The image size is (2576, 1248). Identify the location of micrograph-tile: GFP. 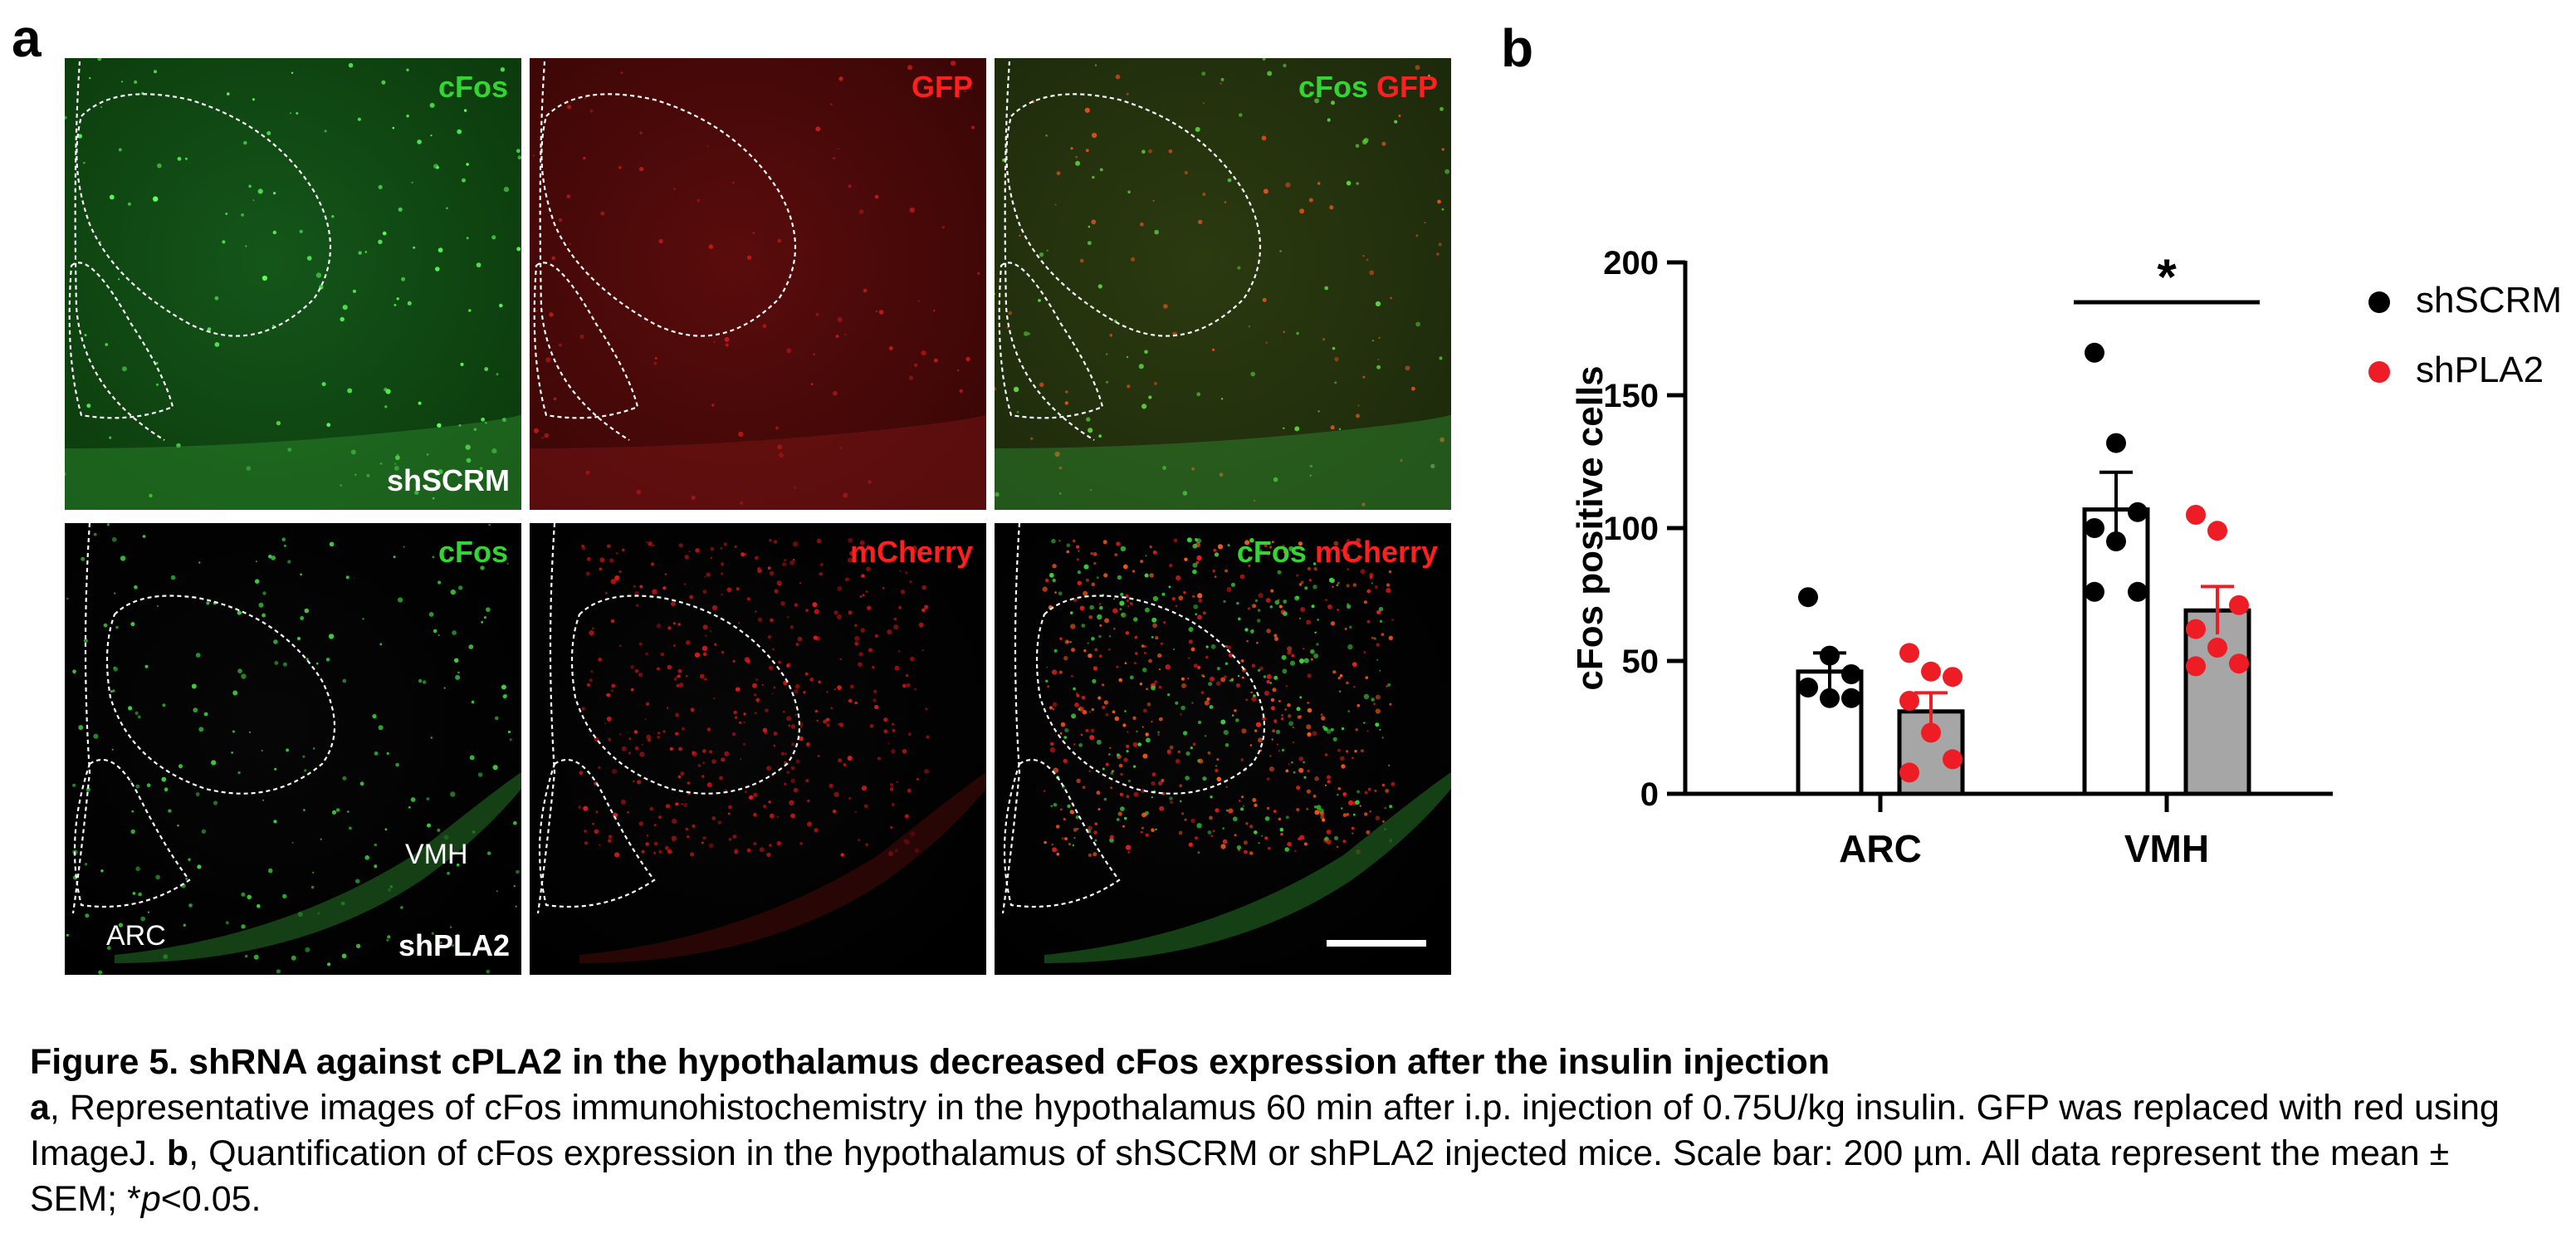
(758, 284).